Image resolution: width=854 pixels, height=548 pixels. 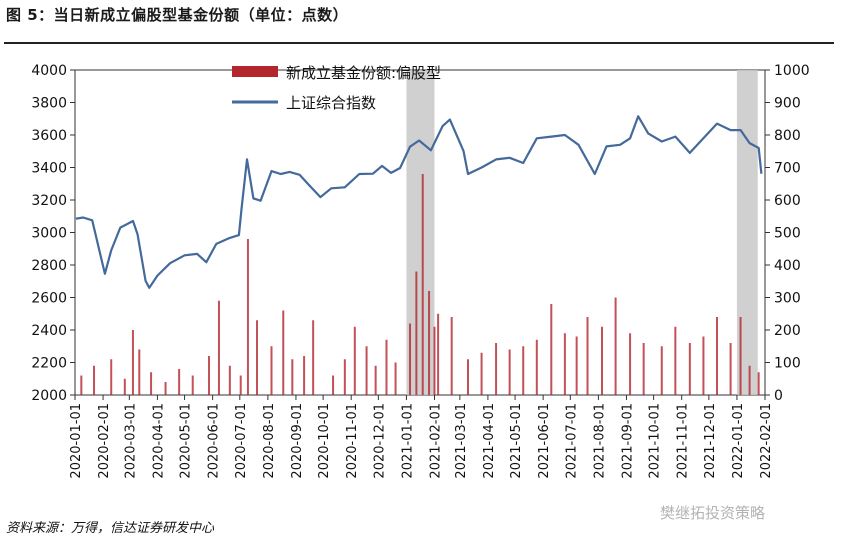 I want to click on x-axis-tick-label: 2020-08-01, so click(x=269, y=441).